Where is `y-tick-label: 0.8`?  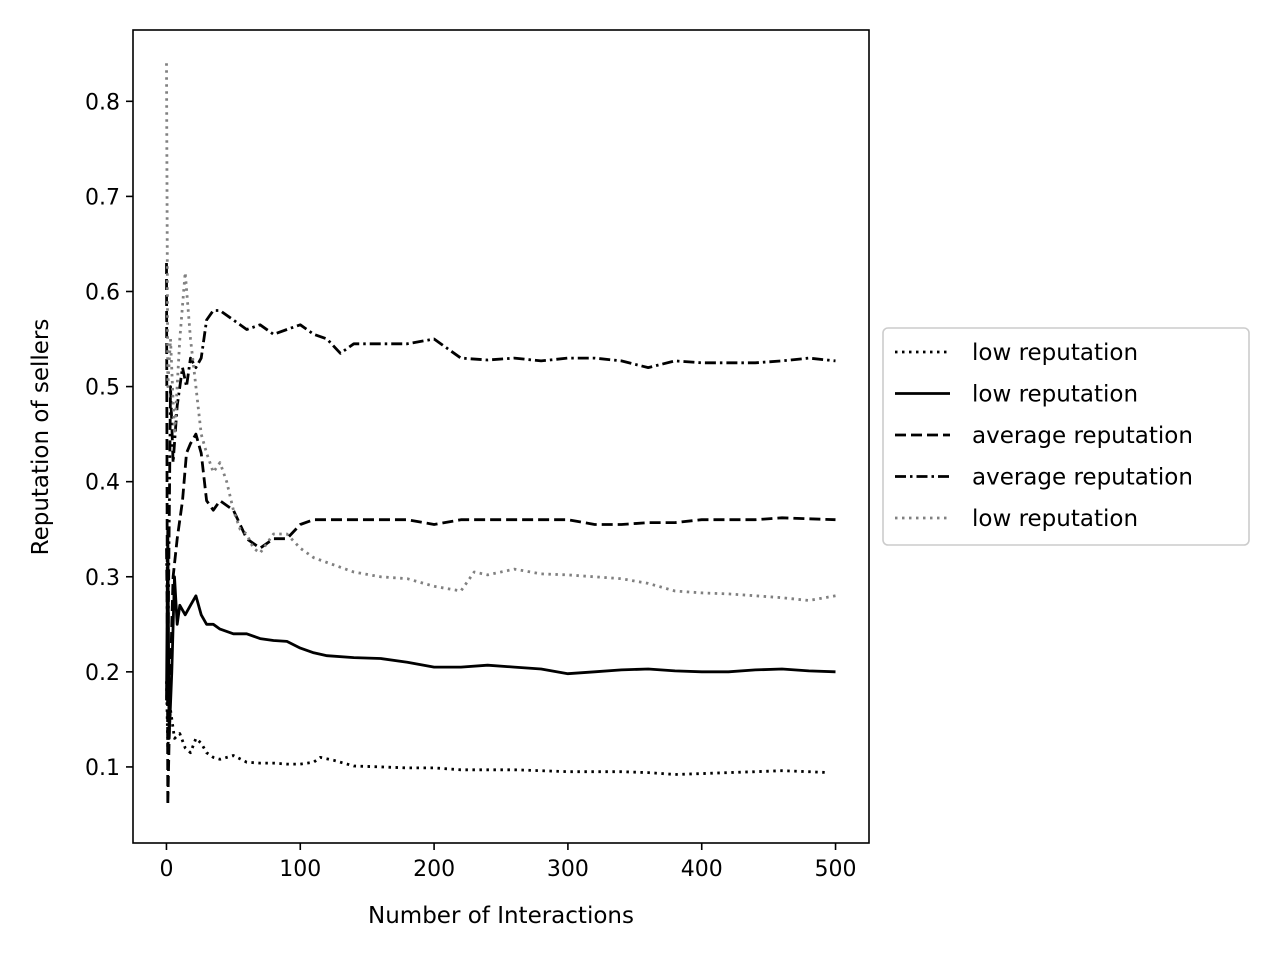
y-tick-label: 0.8 is located at coordinates (102, 102).